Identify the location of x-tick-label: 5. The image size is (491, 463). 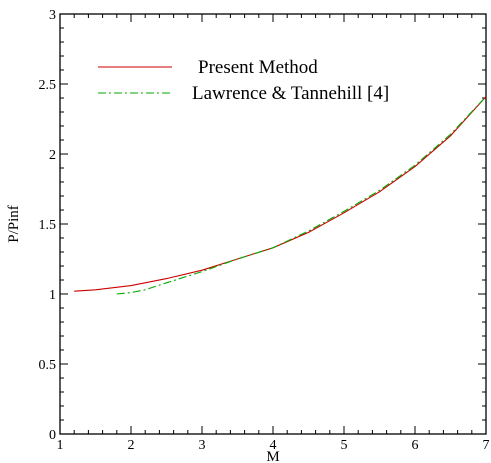
(344, 445).